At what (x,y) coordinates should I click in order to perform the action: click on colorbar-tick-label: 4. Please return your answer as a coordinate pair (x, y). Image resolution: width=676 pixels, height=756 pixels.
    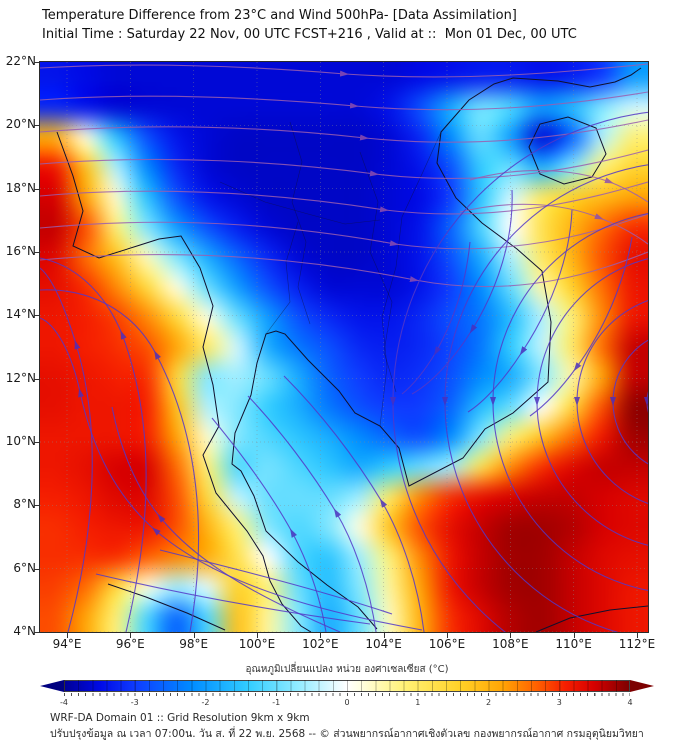
    Looking at the image, I should click on (630, 702).